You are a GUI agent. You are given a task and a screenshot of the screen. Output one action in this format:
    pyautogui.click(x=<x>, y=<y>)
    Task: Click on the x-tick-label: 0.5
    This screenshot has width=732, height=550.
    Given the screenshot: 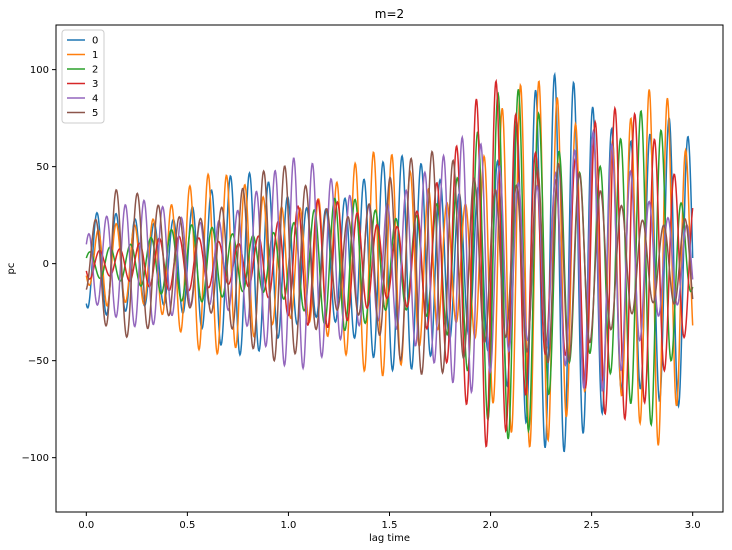 What is the action you would take?
    pyautogui.click(x=187, y=525)
    